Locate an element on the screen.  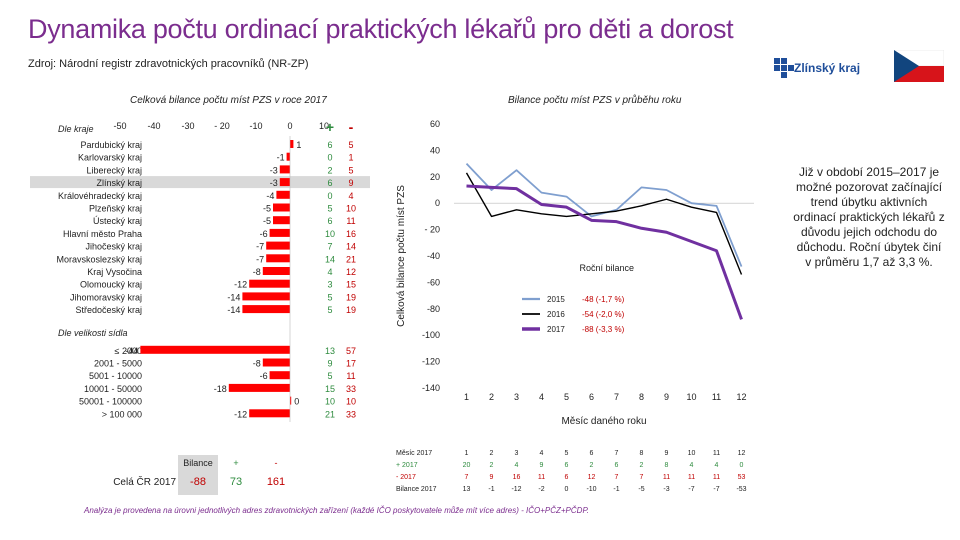
y-tick-label: -100 is located at coordinates (431, 335).